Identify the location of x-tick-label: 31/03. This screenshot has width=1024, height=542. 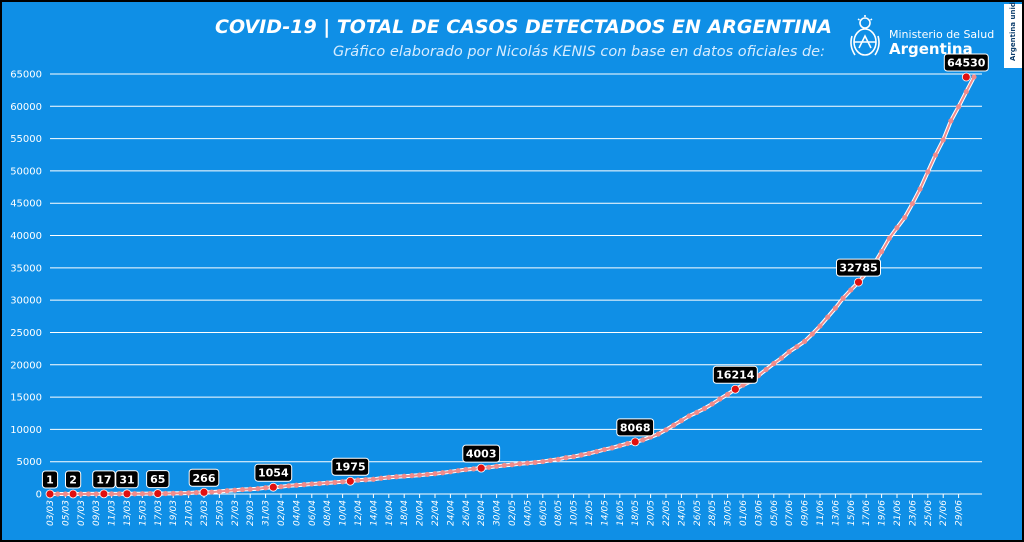
(267, 513).